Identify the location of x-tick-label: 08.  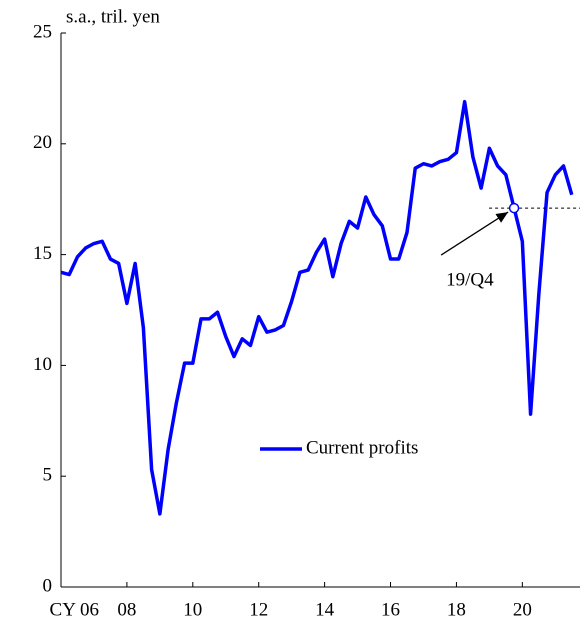
(126, 609).